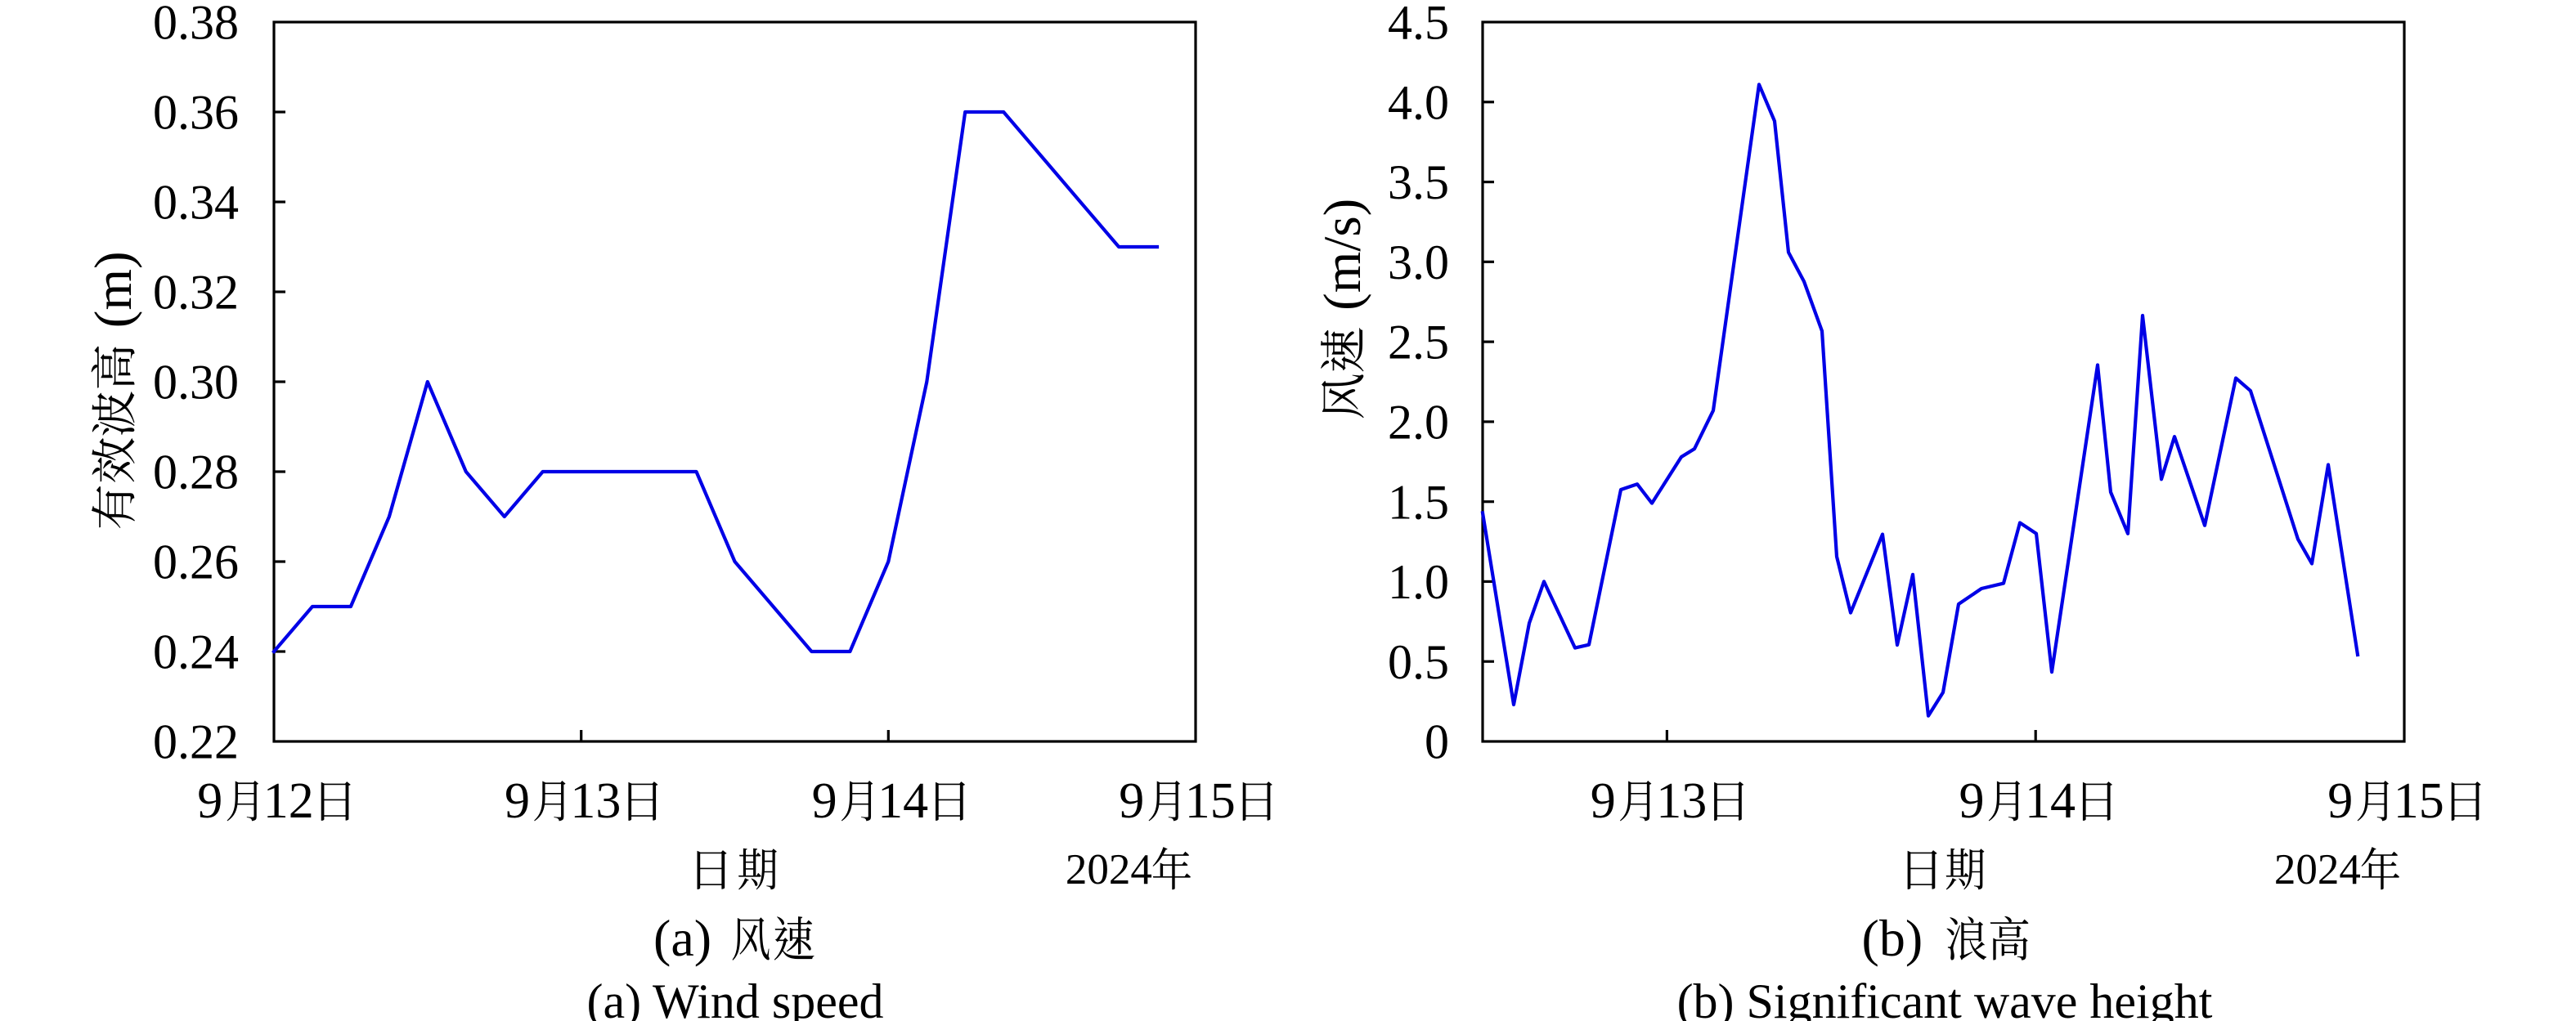  I want to click on svg-text: 2.0, so click(1418, 423).